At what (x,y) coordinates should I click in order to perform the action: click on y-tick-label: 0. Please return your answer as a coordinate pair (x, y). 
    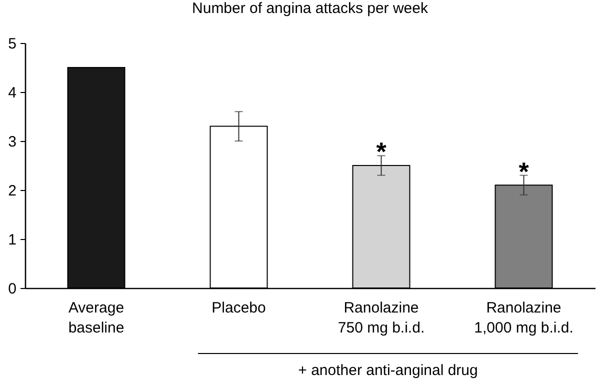
    Looking at the image, I should click on (12, 289).